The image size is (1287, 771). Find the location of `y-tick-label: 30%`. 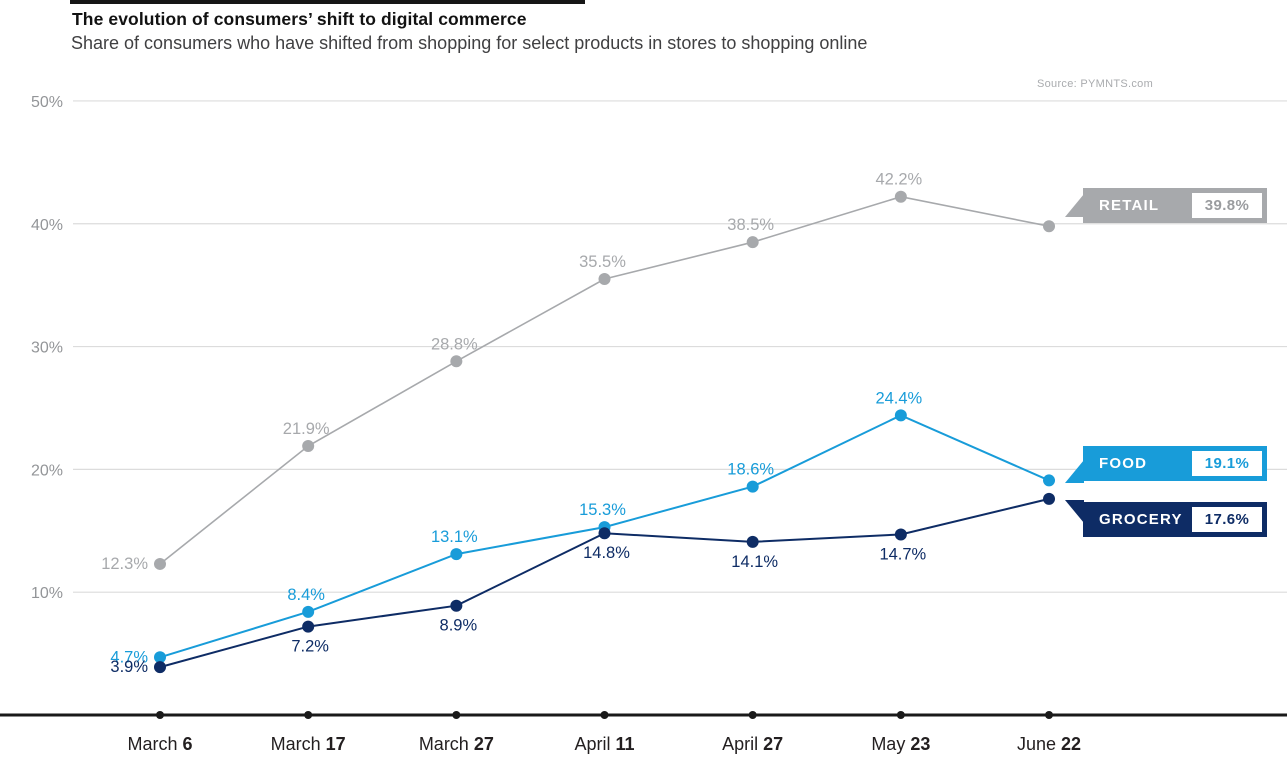

y-tick-label: 30% is located at coordinates (47, 348).